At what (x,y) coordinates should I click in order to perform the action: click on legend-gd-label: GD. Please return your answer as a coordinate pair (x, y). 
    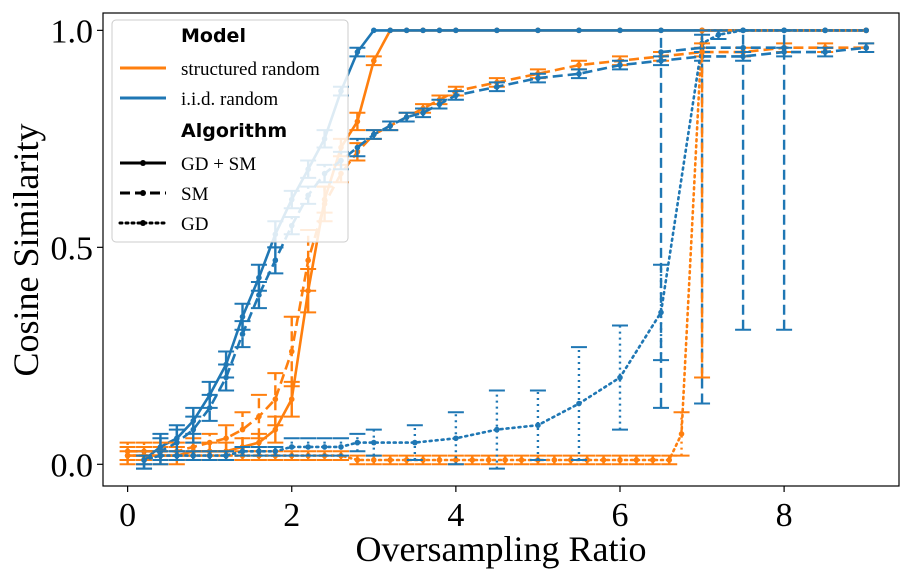
    Looking at the image, I should click on (194, 224).